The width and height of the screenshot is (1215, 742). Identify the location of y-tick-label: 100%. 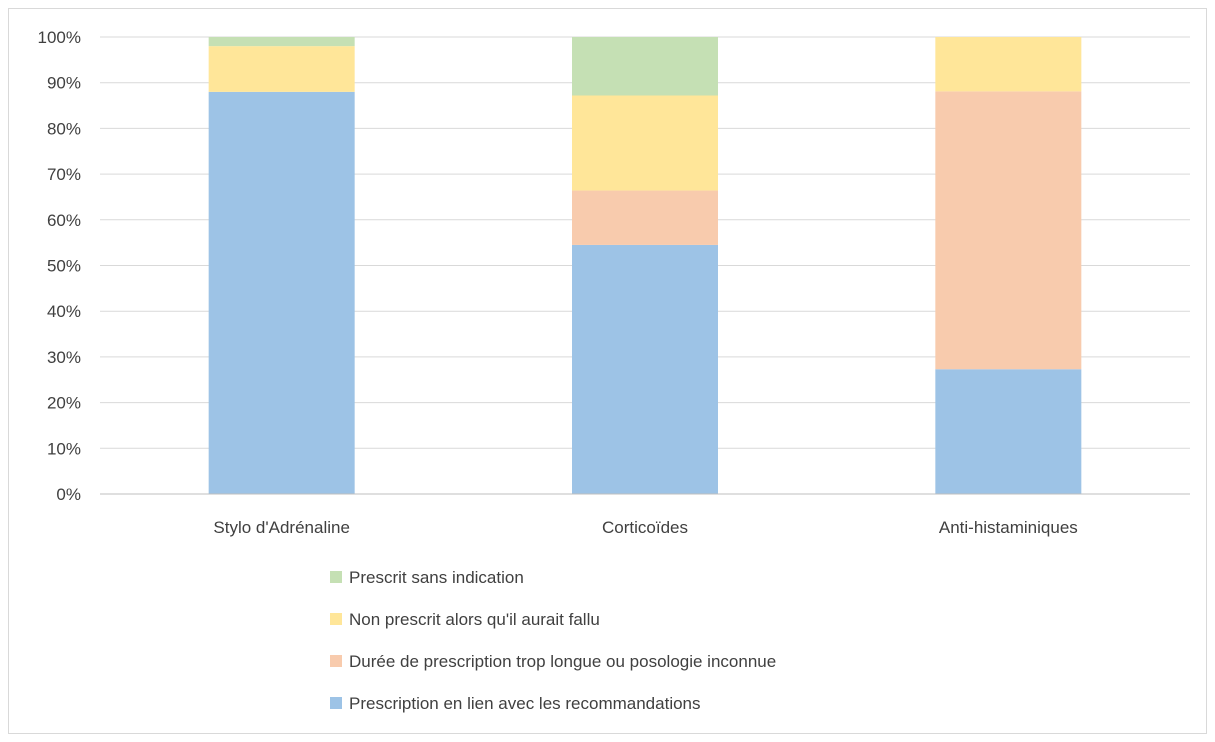
(59, 37).